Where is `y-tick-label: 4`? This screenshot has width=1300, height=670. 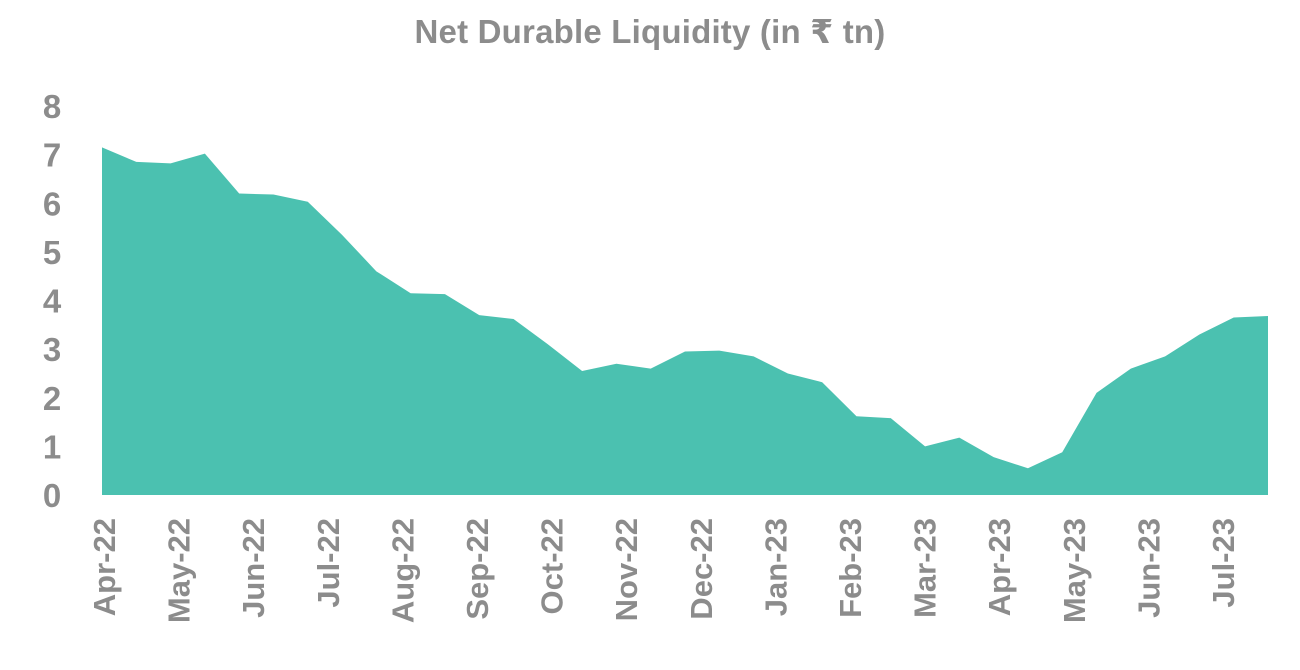
y-tick-label: 4 is located at coordinates (52, 301).